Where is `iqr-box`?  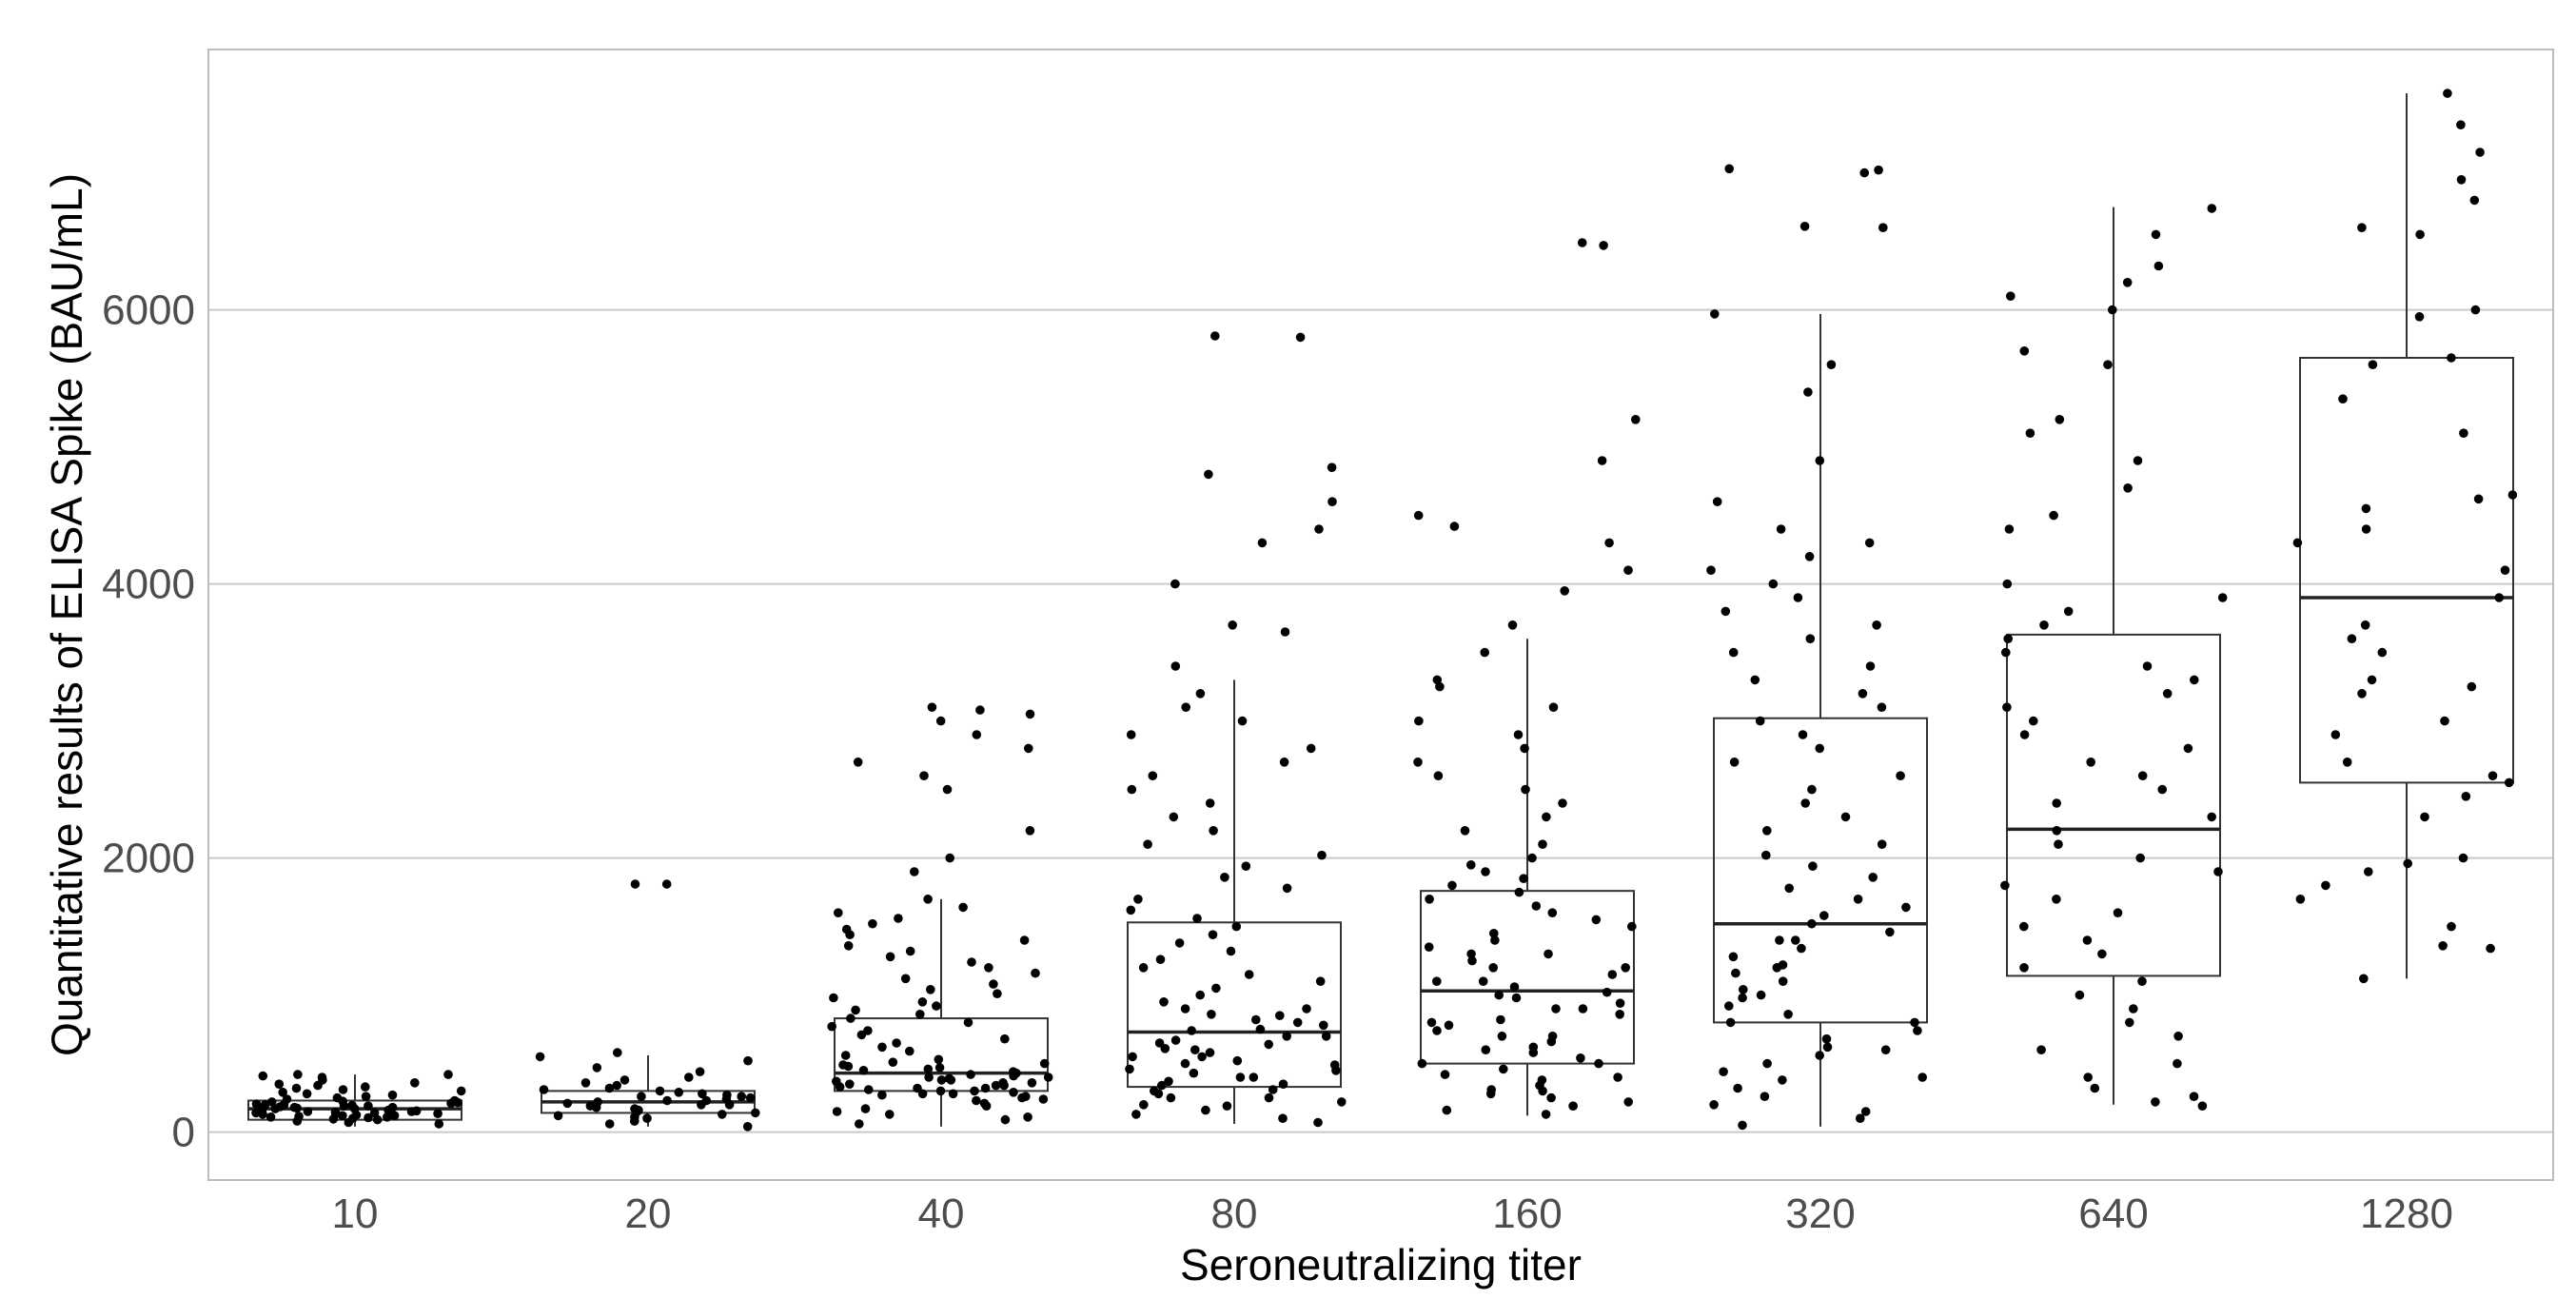
iqr-box is located at coordinates (1234, 1005).